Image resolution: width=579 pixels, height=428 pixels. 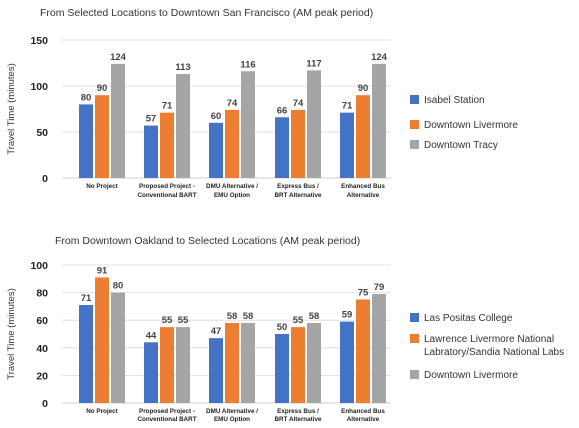 I want to click on y-tick-label: 20, so click(x=42, y=376).